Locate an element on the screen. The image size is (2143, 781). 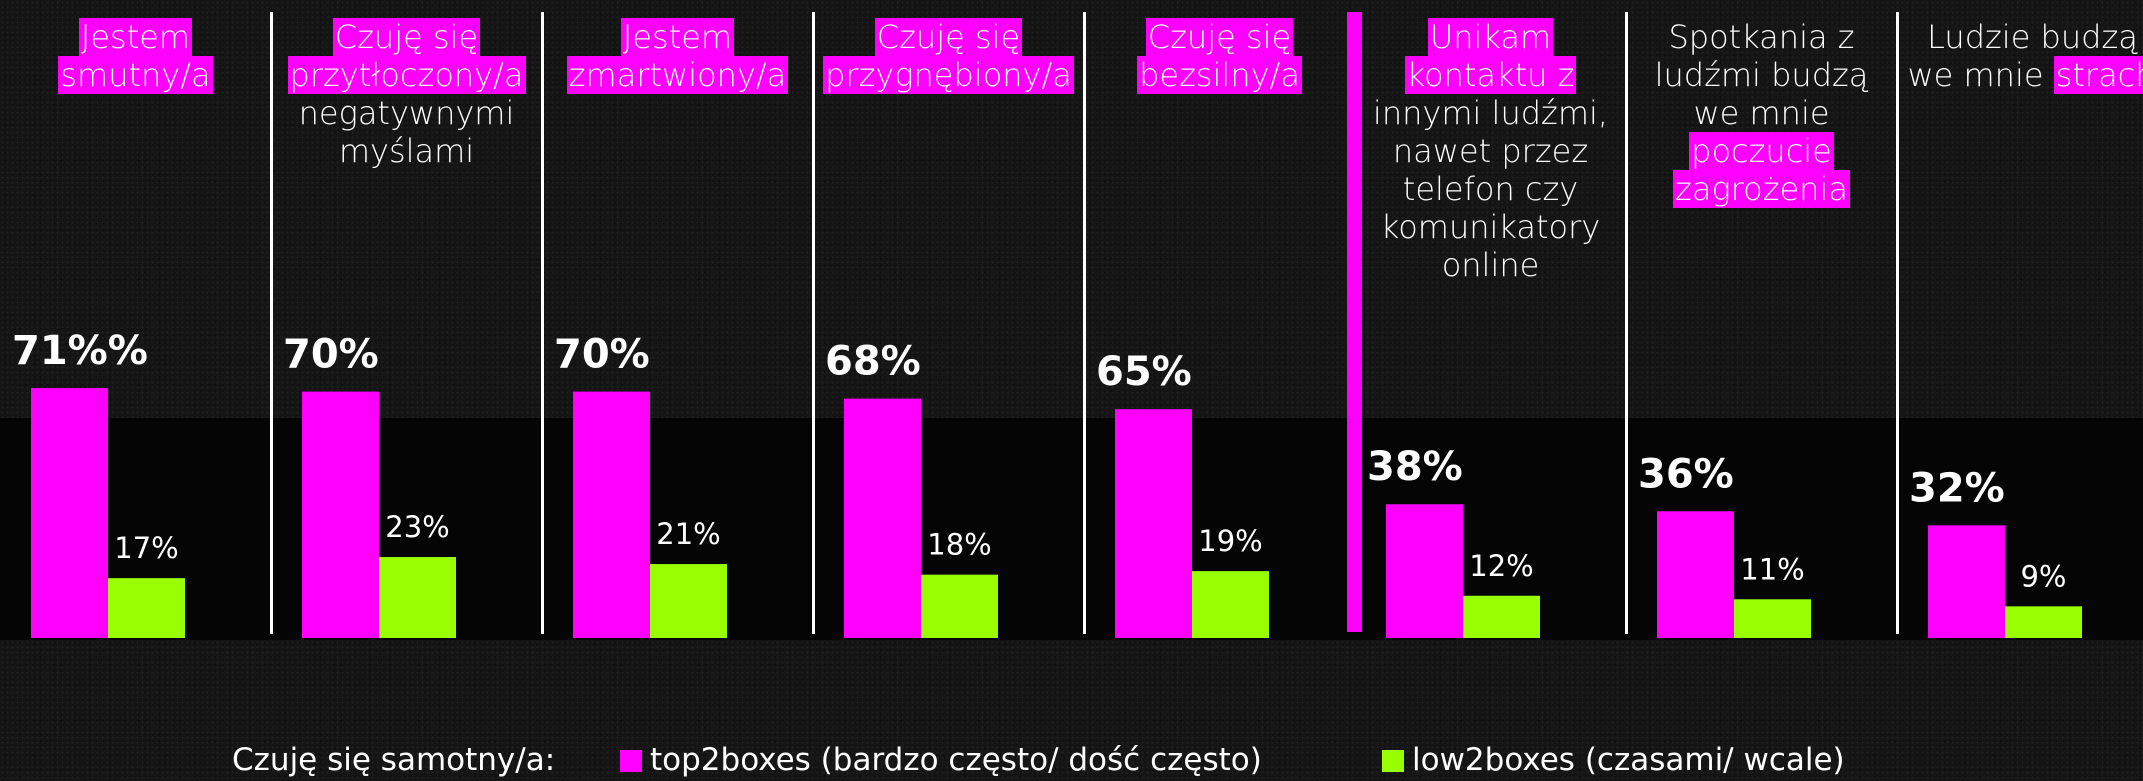
panel-title-1: Jestem smutny/a is located at coordinates (135, 138).